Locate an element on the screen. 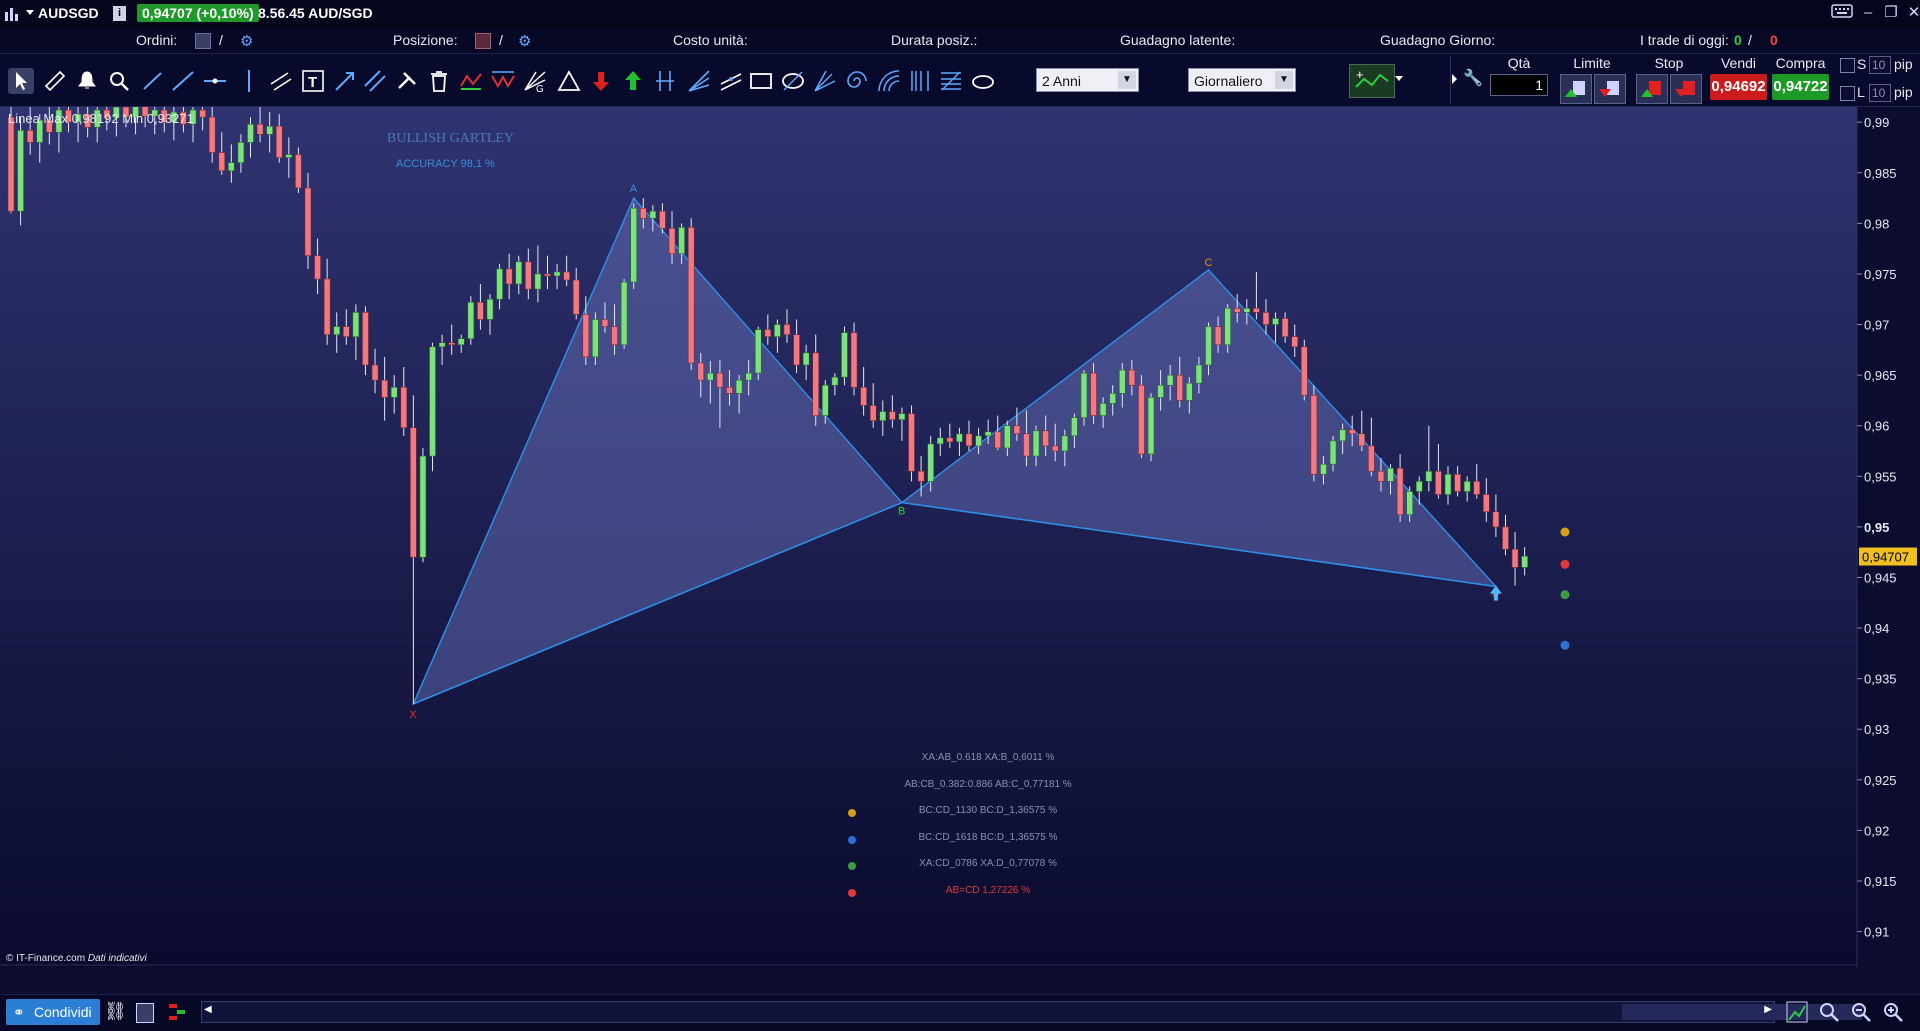 This screenshot has height=1031, width=1920. l-pip-label: pip is located at coordinates (1903, 92).